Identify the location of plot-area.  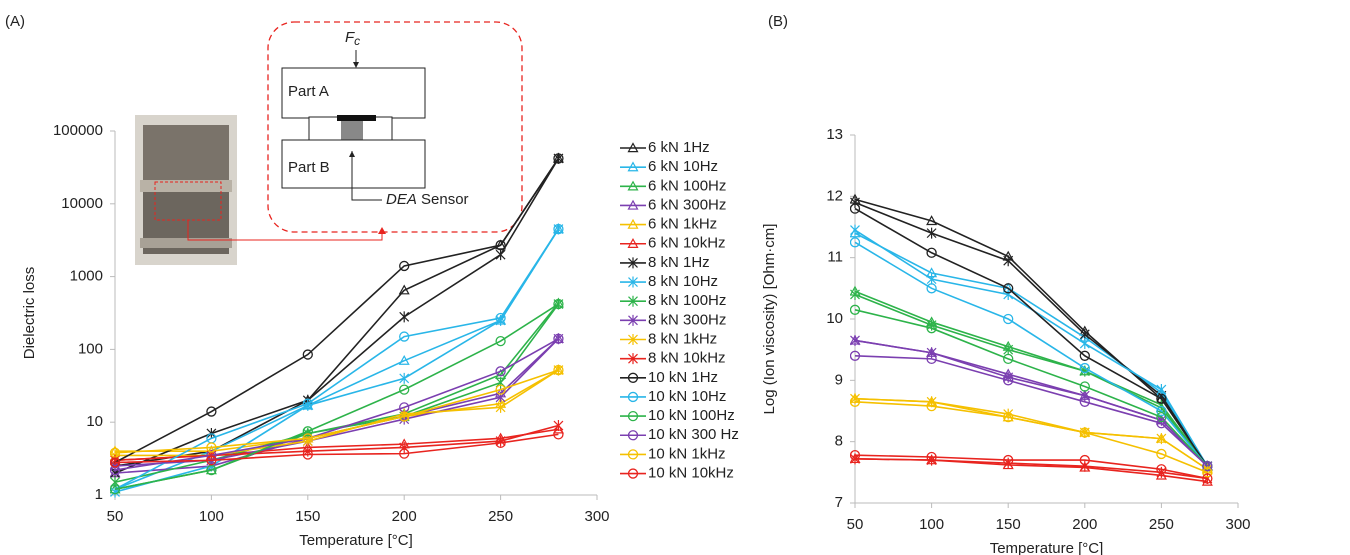
(1031, 339).